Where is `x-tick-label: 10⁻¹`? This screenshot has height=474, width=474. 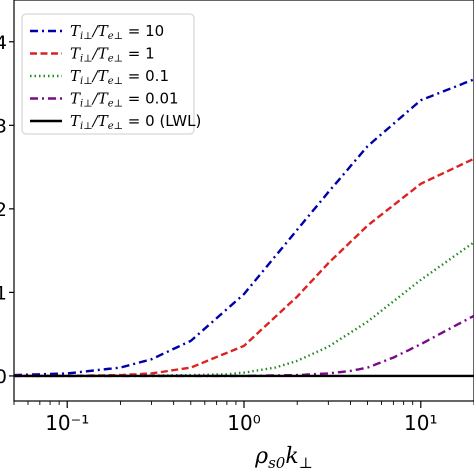 x-tick-label: 10⁻¹ is located at coordinates (67, 423).